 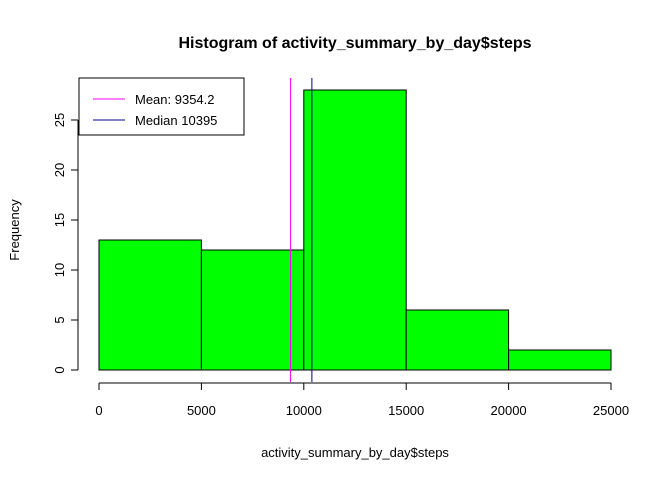 What do you see at coordinates (201, 410) in the screenshot?
I see `x-tick-label: 5000` at bounding box center [201, 410].